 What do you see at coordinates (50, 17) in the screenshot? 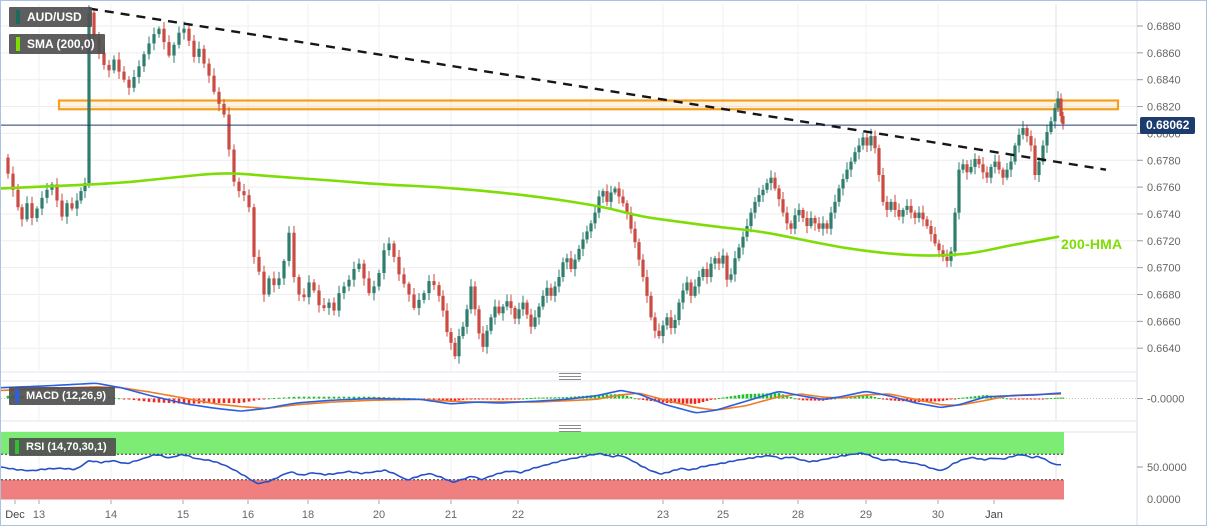
I see `symbol-badge: AUD/USD` at bounding box center [50, 17].